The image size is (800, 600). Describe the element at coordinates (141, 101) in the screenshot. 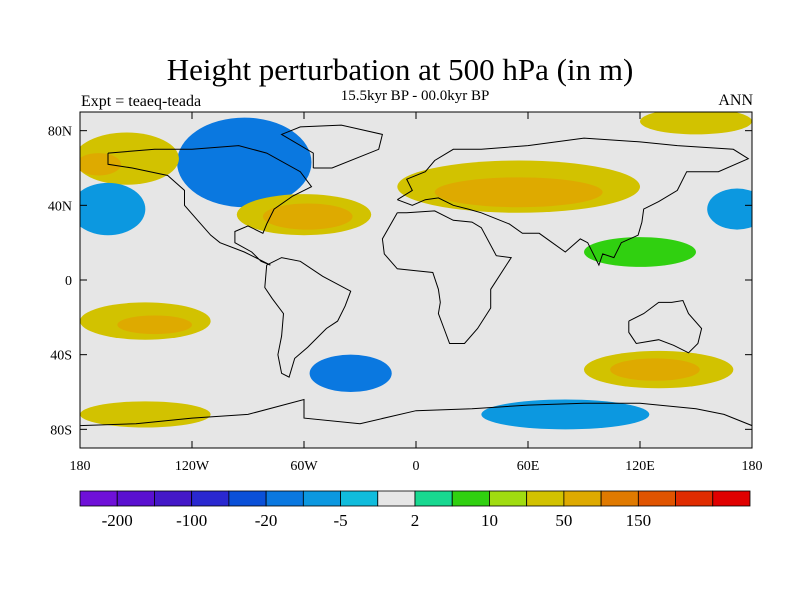

I see `experiment-label: Expt = teaeq-teada` at that location.